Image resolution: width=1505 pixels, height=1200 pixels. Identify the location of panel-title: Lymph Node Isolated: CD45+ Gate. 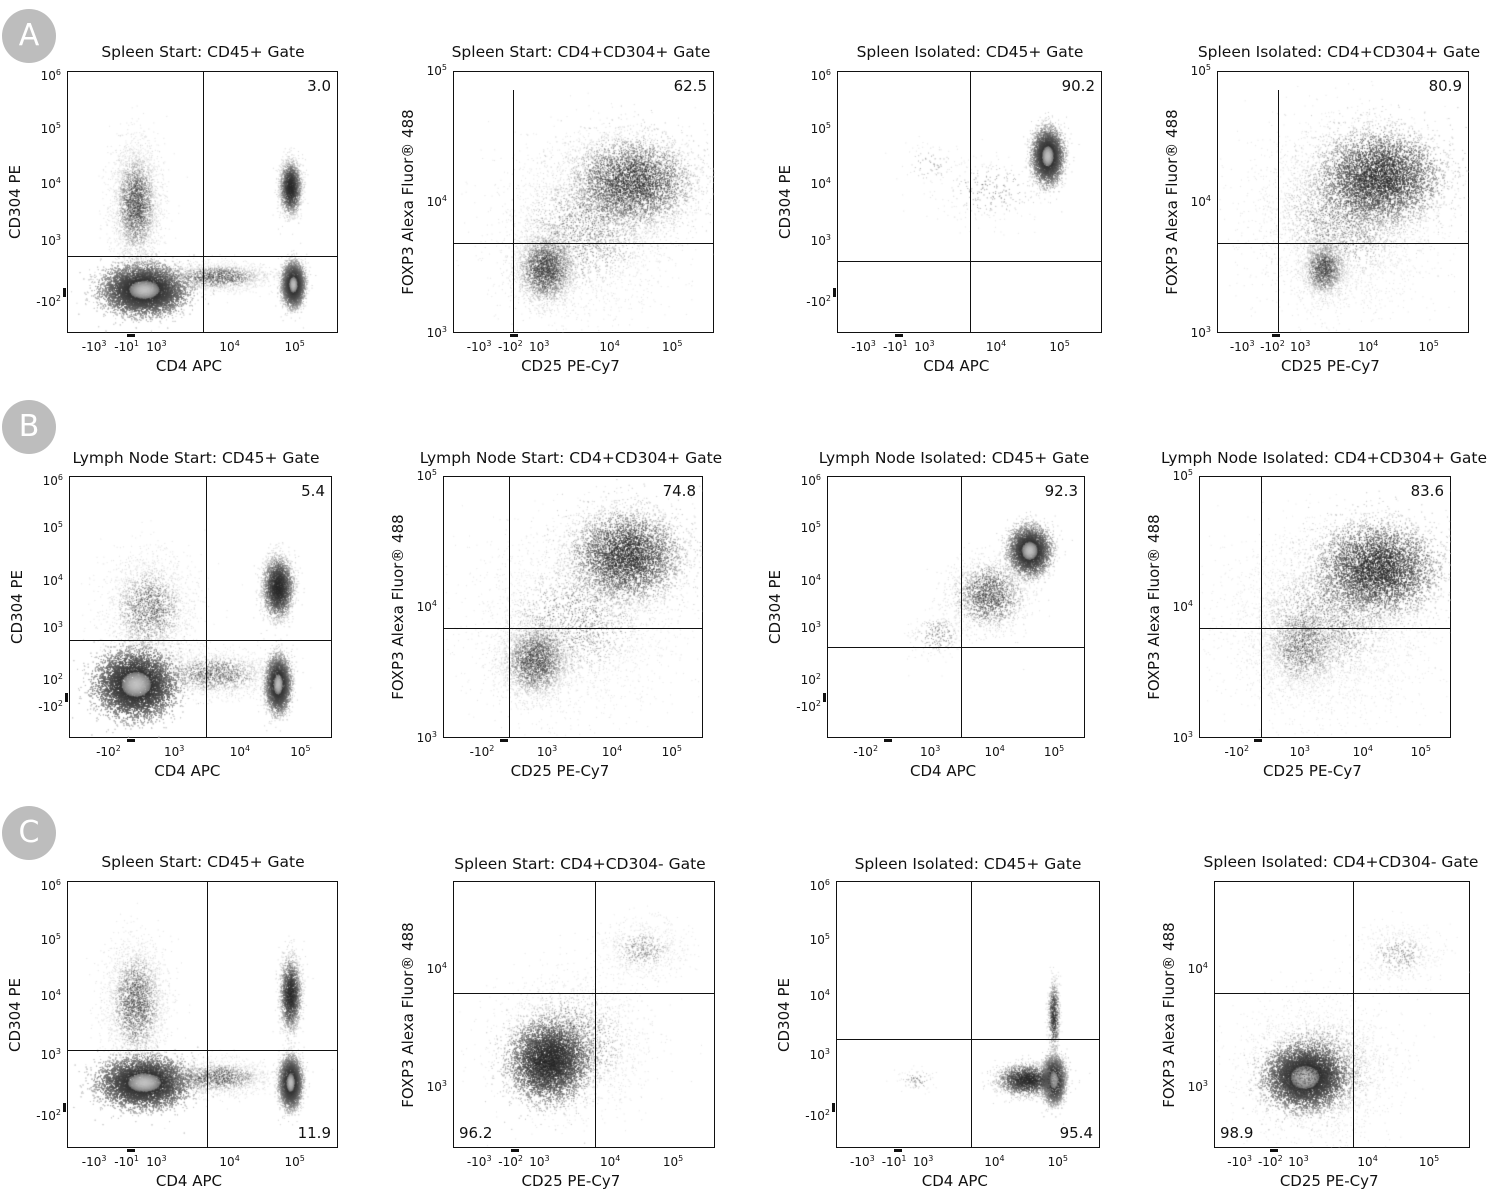
(954, 458).